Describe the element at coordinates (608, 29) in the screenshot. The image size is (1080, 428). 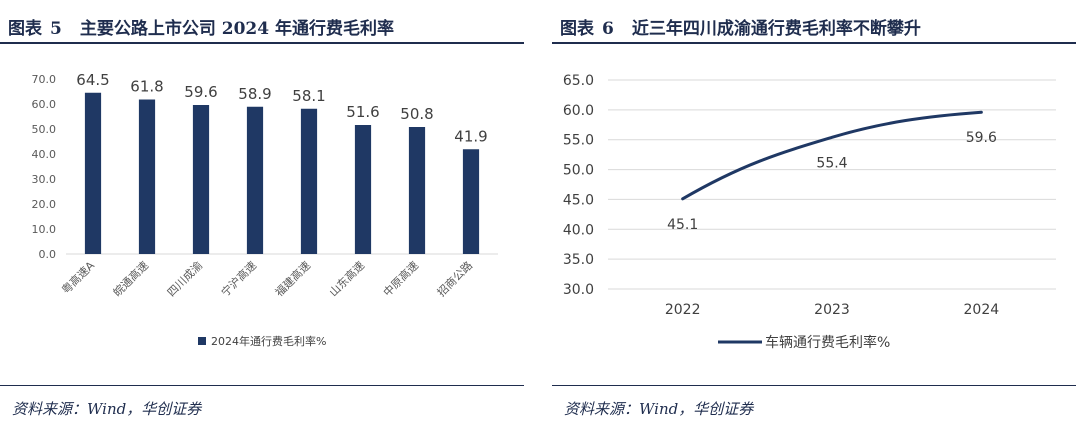
I see `figure-6-number: 6` at that location.